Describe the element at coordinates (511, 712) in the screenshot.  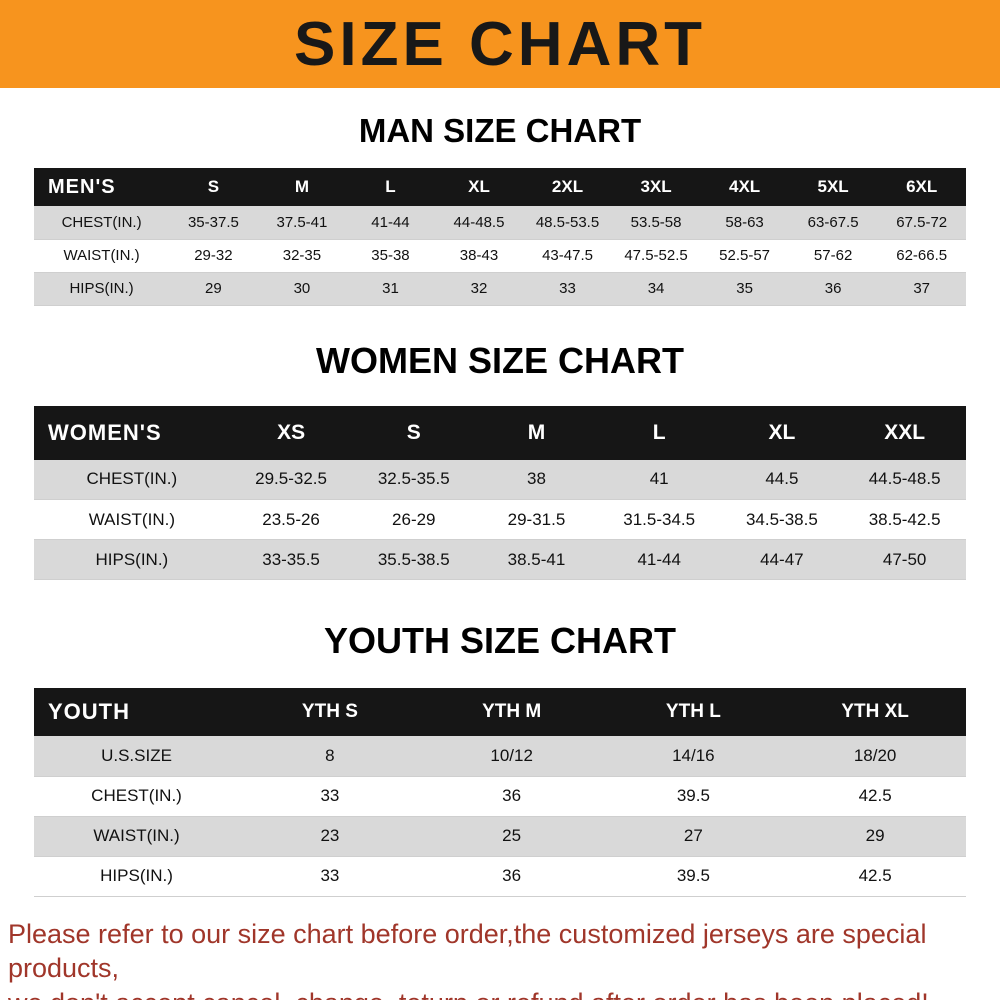
I see `youth-size-header-cell: YTH M` at that location.